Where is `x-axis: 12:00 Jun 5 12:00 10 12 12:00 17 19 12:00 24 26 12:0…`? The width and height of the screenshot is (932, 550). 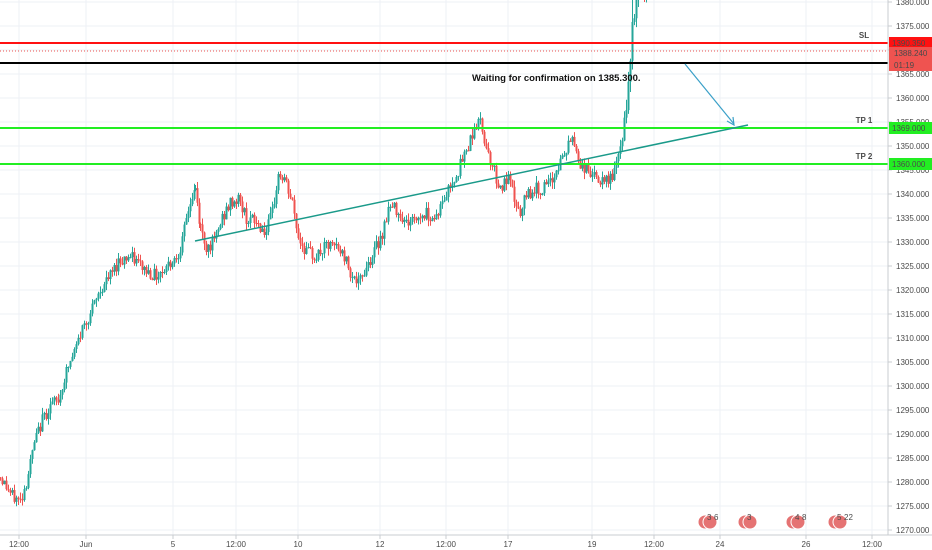
x-axis: 12:00 Jun 5 12:00 10 12 12:00 17 19 12:00 24 26 12:0… is located at coordinates (446, 542).